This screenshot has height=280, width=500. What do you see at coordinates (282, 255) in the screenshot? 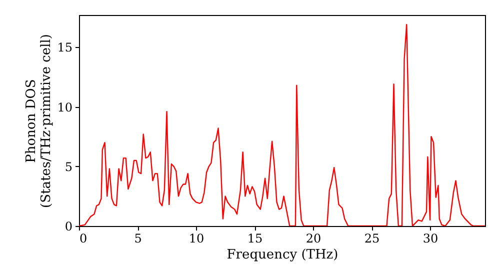
I see `x-axis-title: Frequency (THz)` at bounding box center [282, 255].